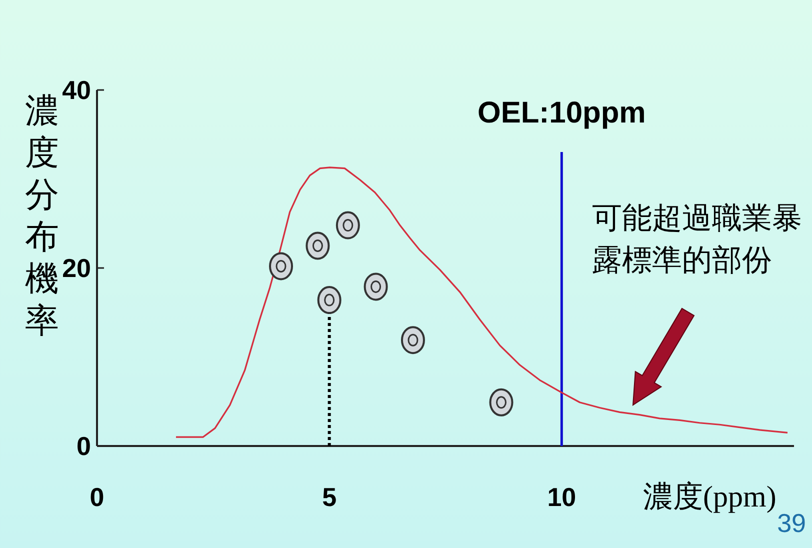  What do you see at coordinates (83, 446) in the screenshot?
I see `y-tick-label: 0` at bounding box center [83, 446].